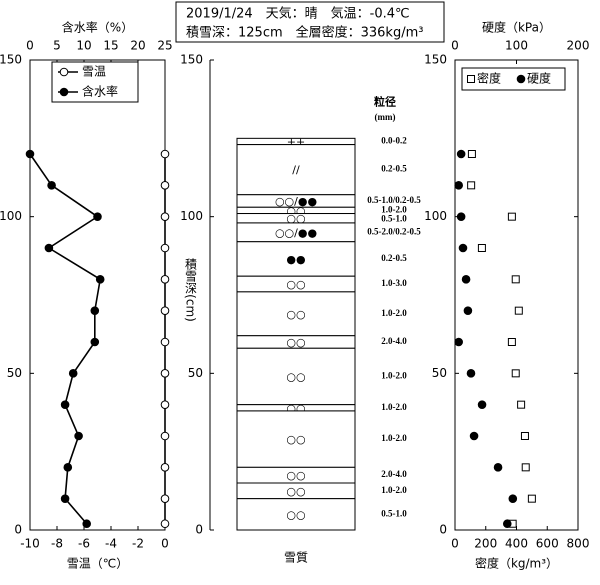 This screenshot has height=585, width=600. I want to click on grain-title: 粒径, so click(385, 102).